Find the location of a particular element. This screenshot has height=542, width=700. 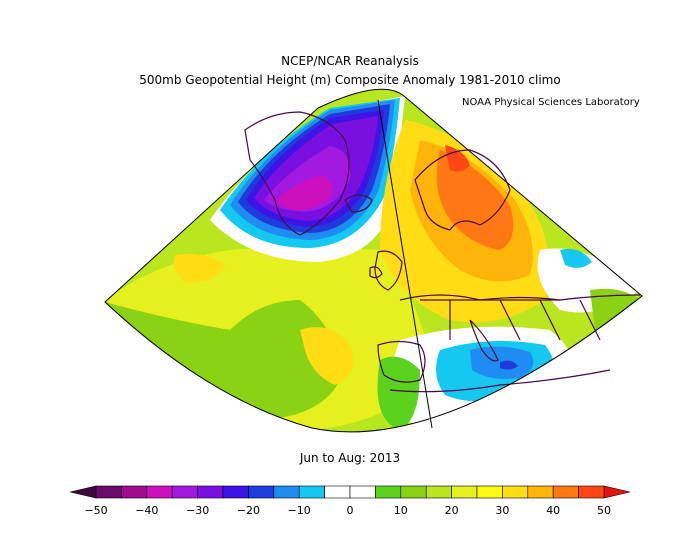

colorbar-tick-label: 0 is located at coordinates (350, 510).